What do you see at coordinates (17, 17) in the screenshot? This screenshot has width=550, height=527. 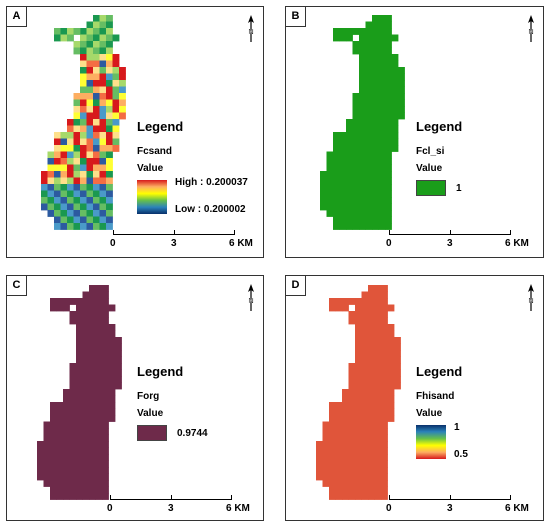 I see `panel-label: A` at bounding box center [17, 17].